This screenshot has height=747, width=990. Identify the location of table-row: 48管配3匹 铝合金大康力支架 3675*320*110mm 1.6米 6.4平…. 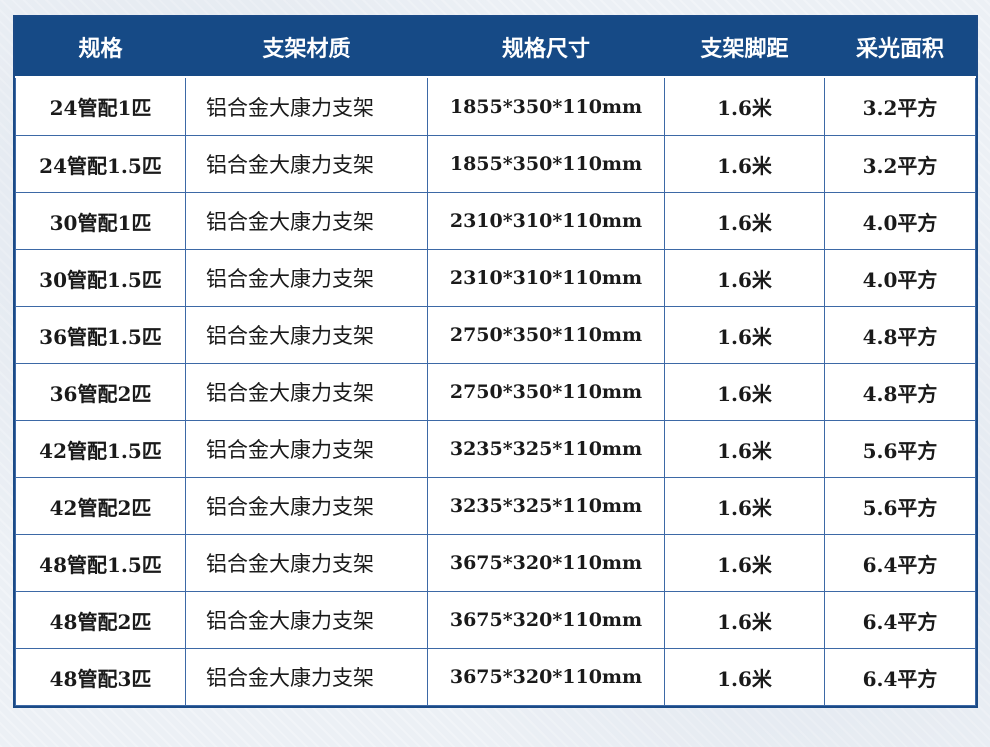
(495, 677).